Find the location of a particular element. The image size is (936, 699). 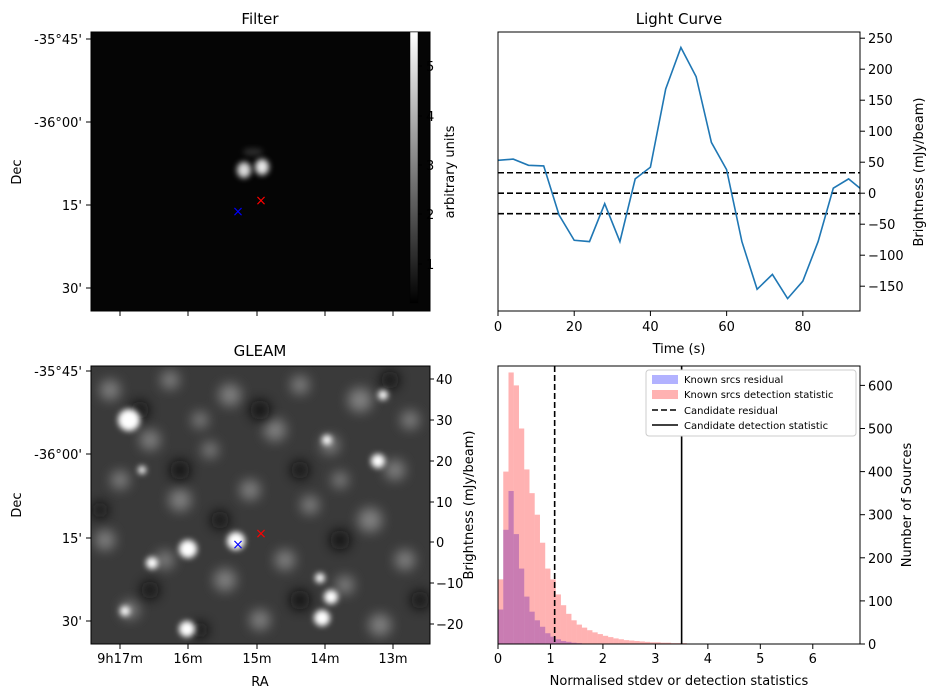

gleam-yticks: -35°45' -36°00' 15' 30' is located at coordinates (62, 497).